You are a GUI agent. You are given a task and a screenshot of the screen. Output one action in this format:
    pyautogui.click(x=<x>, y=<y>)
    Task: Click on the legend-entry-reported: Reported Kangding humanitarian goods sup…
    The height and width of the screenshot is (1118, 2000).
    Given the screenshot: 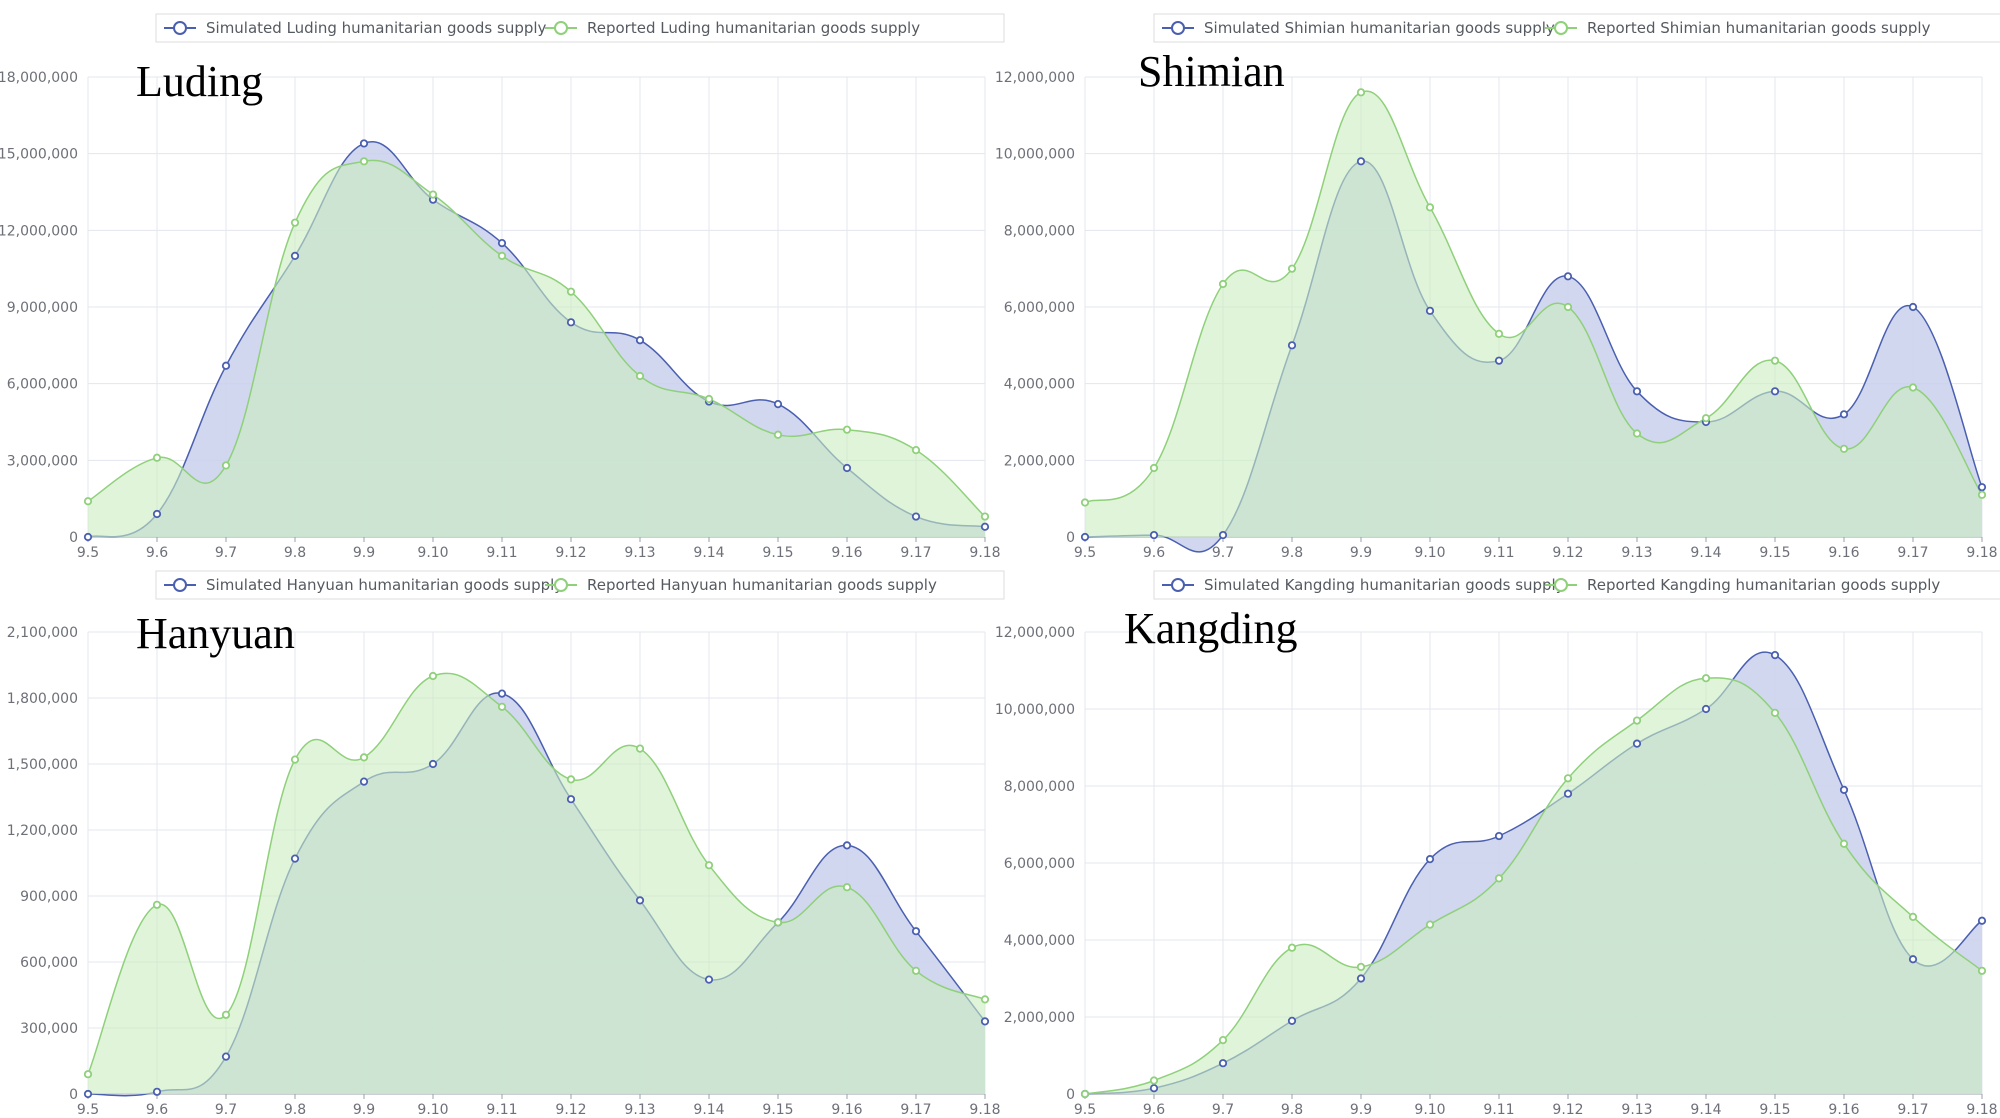 What is the action you would take?
    pyautogui.click(x=1763, y=585)
    